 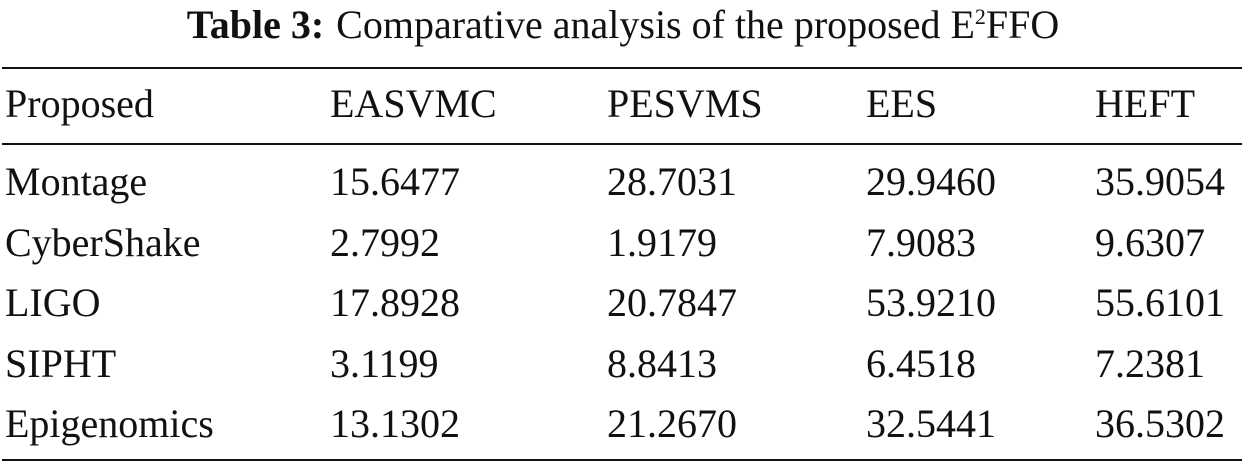 What do you see at coordinates (921, 363) in the screenshot?
I see `data-cell: 6.4518` at bounding box center [921, 363].